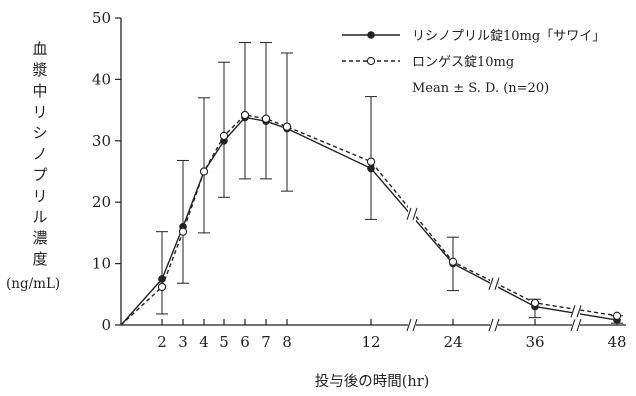  Describe the element at coordinates (101, 264) in the screenshot. I see `y-tick-label: 10` at that location.